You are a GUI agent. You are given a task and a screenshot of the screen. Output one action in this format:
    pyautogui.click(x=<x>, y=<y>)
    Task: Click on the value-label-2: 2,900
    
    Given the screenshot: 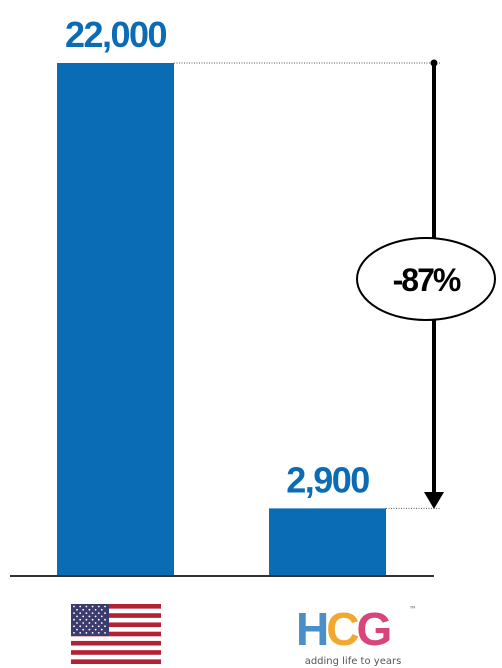 What is the action you would take?
    pyautogui.click(x=327, y=479)
    